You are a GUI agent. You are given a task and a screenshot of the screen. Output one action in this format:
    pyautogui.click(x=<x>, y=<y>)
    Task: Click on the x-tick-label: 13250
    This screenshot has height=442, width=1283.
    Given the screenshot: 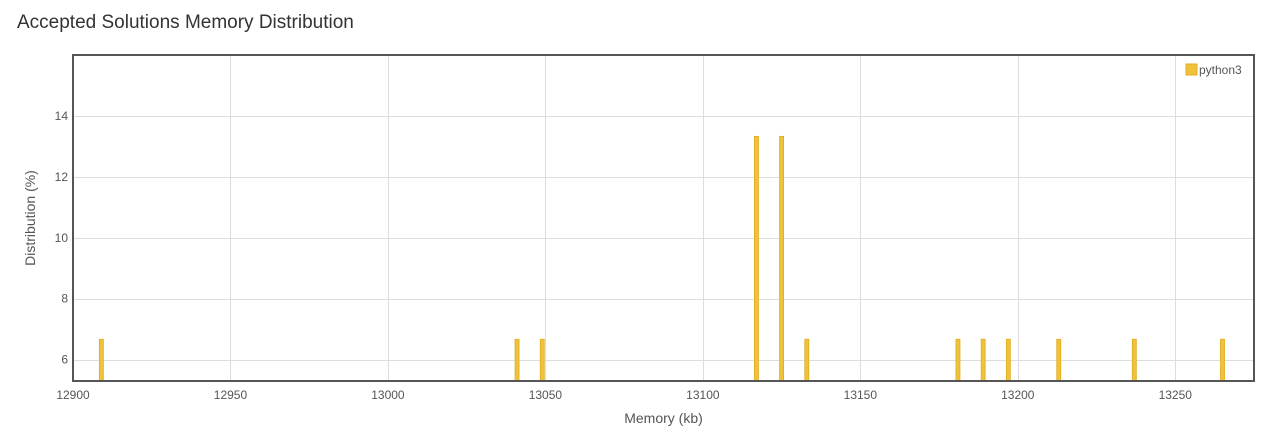 What is the action you would take?
    pyautogui.click(x=1176, y=395)
    